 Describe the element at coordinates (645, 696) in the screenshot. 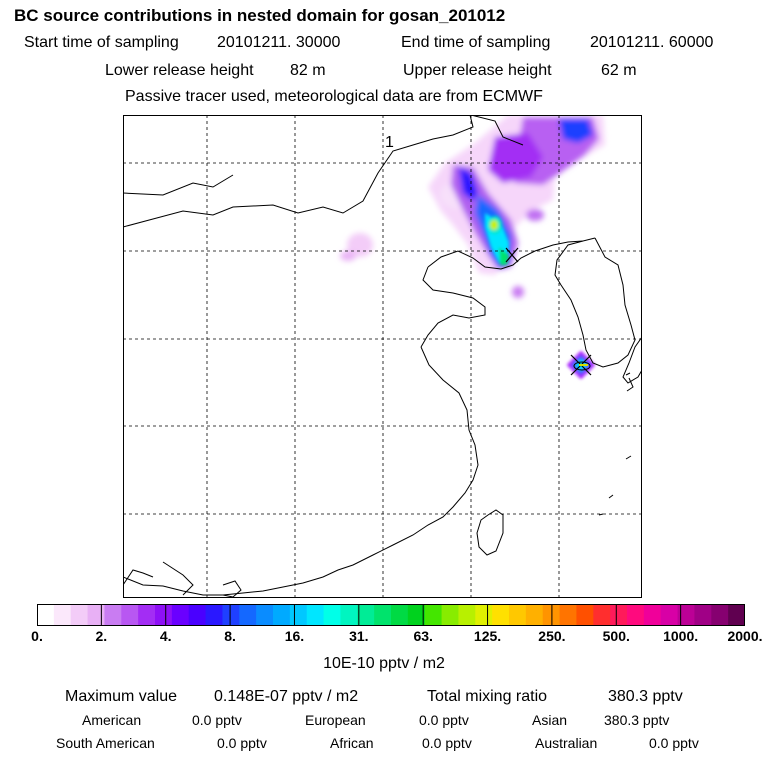

I see `total-mixing-value: 380.3 pptv` at that location.